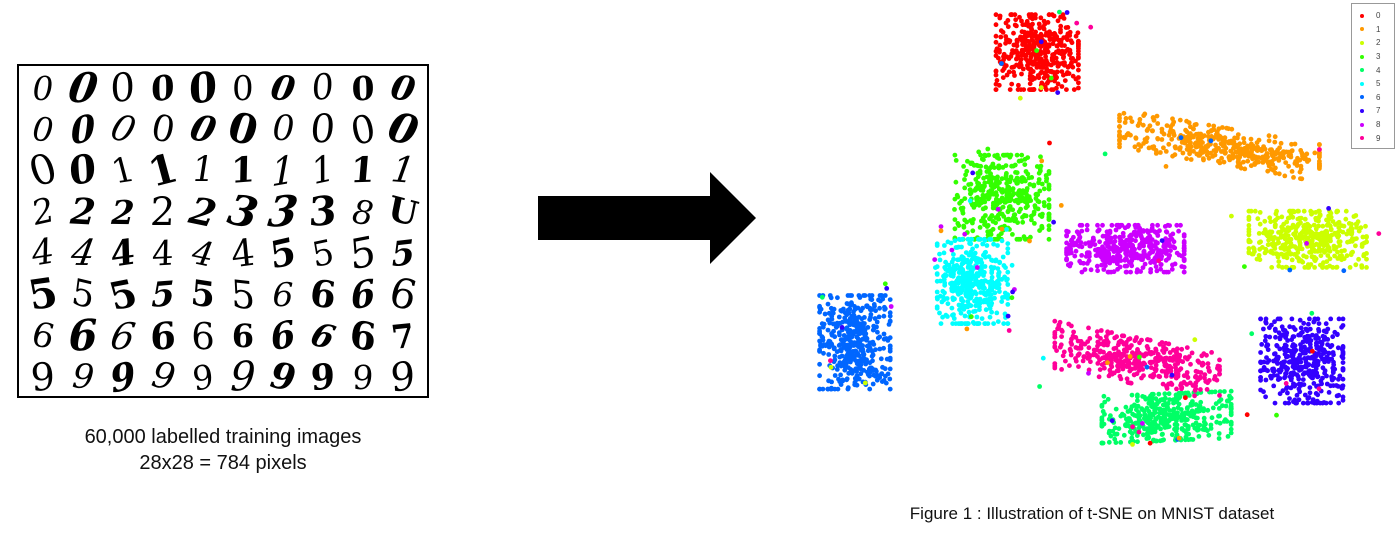 The height and width of the screenshot is (536, 1400). Describe the element at coordinates (122, 294) in the screenshot. I see `digit-cell: 5` at that location.